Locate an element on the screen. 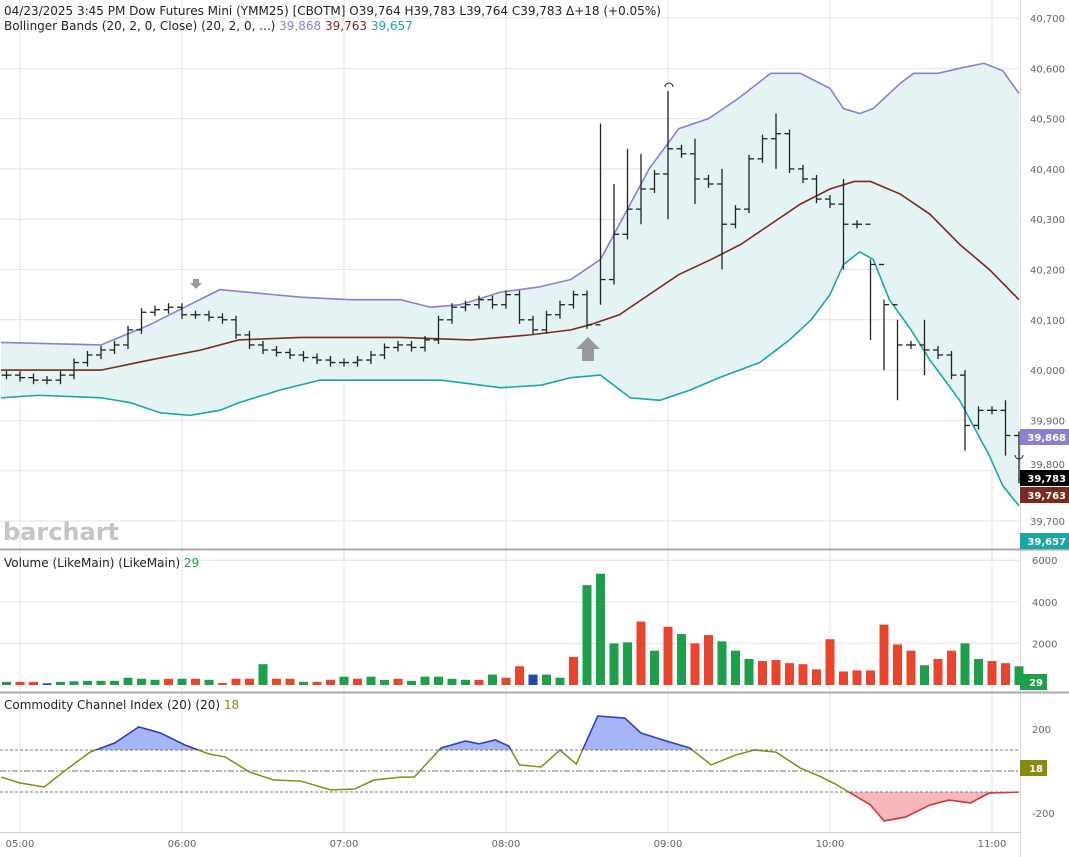 Image resolution: width=1069 pixels, height=857 pixels. down-arrow-icon is located at coordinates (196, 284).